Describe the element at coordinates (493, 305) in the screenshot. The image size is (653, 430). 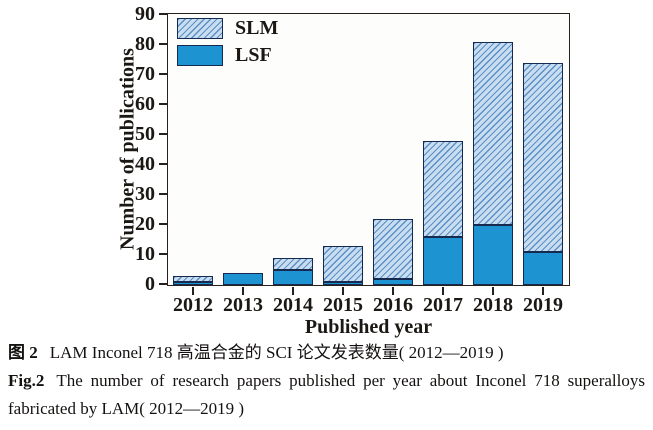
I see `x-tick-label-2018: 2018` at that location.